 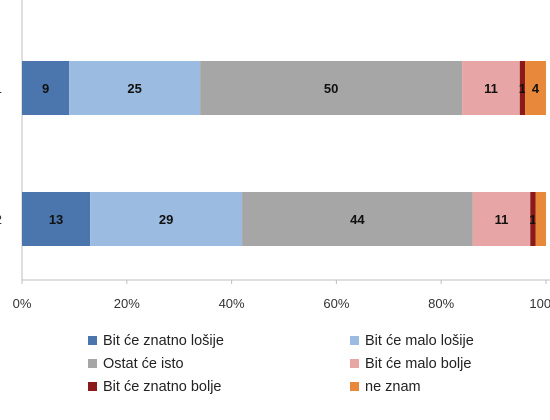 I want to click on x-tick-label: 0%, so click(x=22, y=303).